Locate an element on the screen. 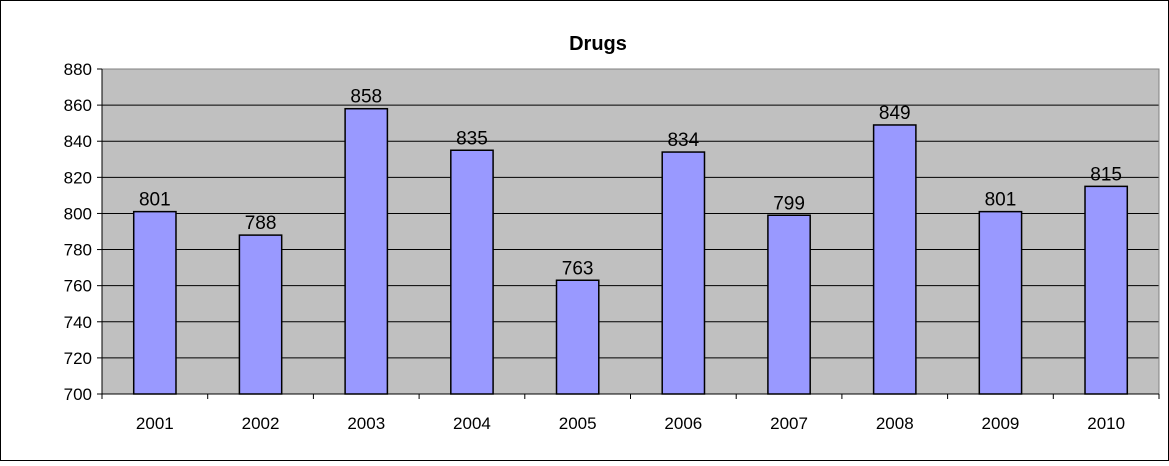 The image size is (1169, 466). bar-2006 is located at coordinates (683, 273).